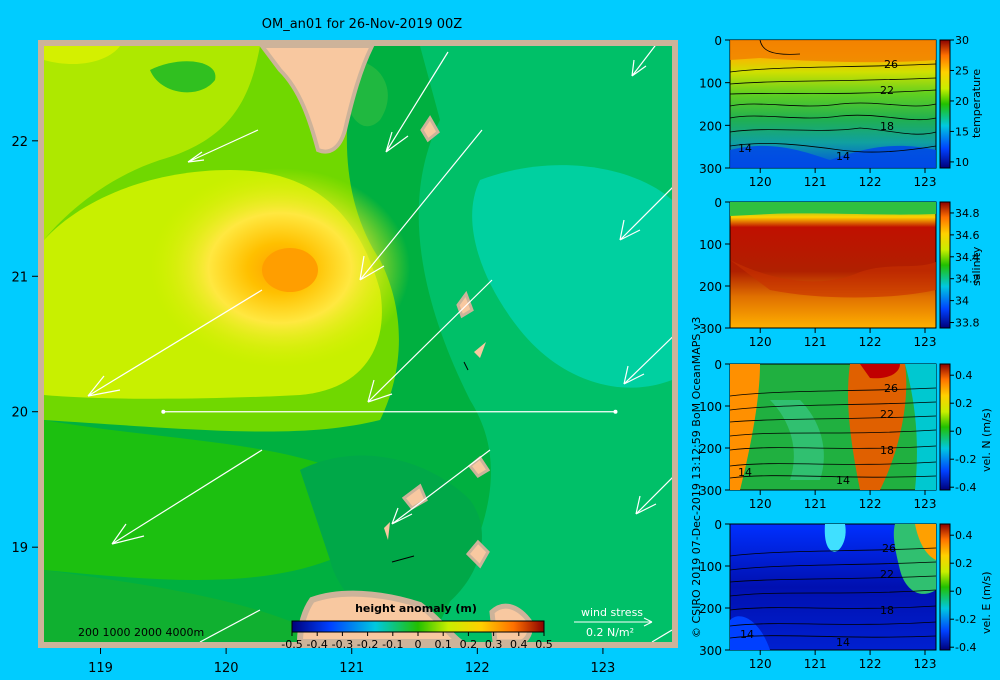 Image resolution: width=1000 pixels, height=680 pixels. Describe the element at coordinates (833, 104) in the screenshot. I see `temperature-section` at that location.